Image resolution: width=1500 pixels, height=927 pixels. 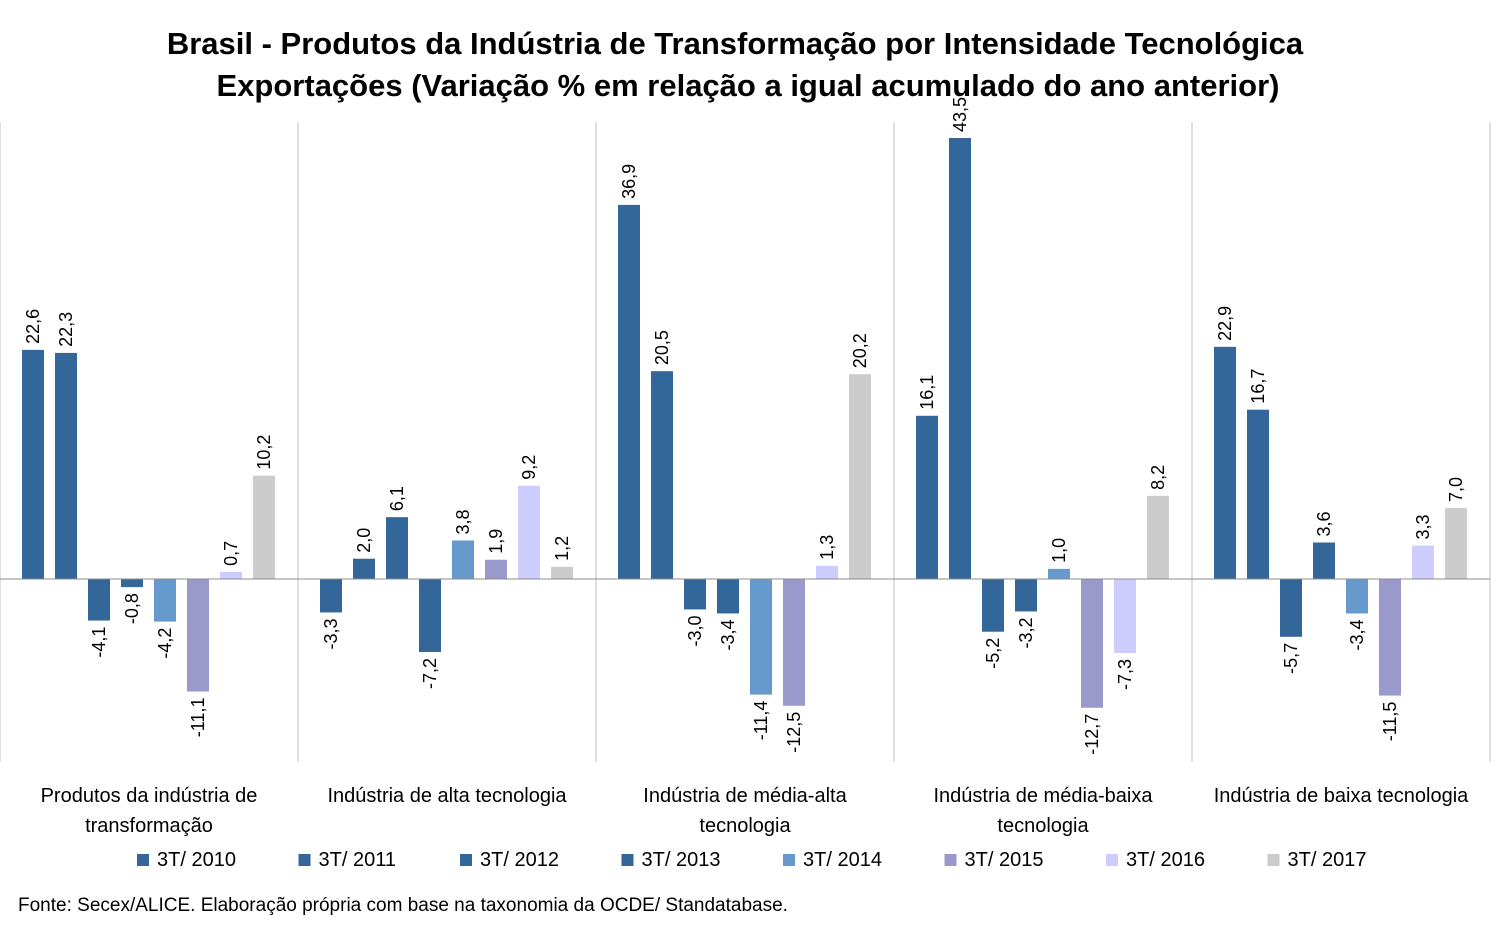 What do you see at coordinates (1324, 523) in the screenshot?
I see `data-label: 3,6` at bounding box center [1324, 523].